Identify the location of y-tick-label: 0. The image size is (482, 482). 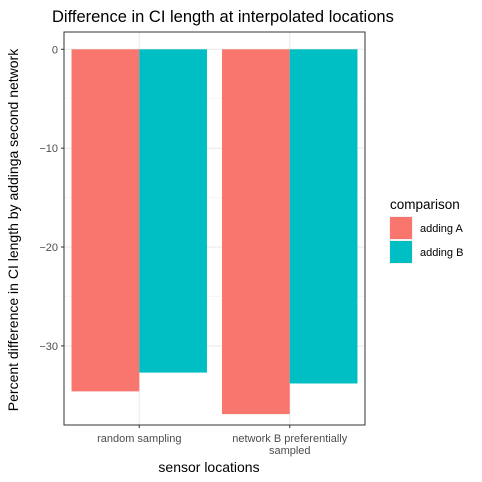
(55, 50).